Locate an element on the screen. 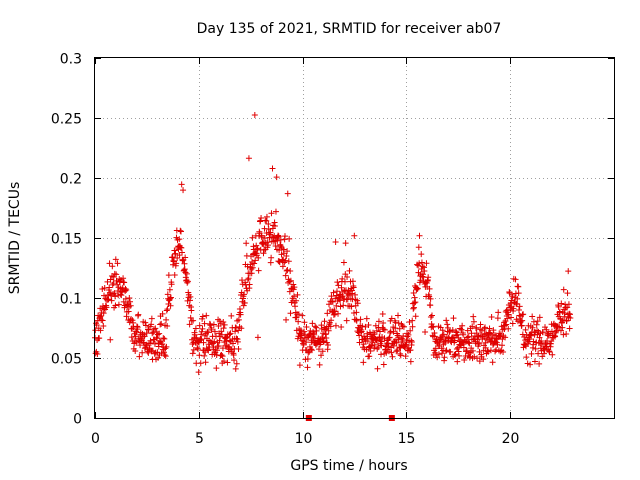 The image size is (640, 480). x-tick-label: 20 is located at coordinates (511, 439).